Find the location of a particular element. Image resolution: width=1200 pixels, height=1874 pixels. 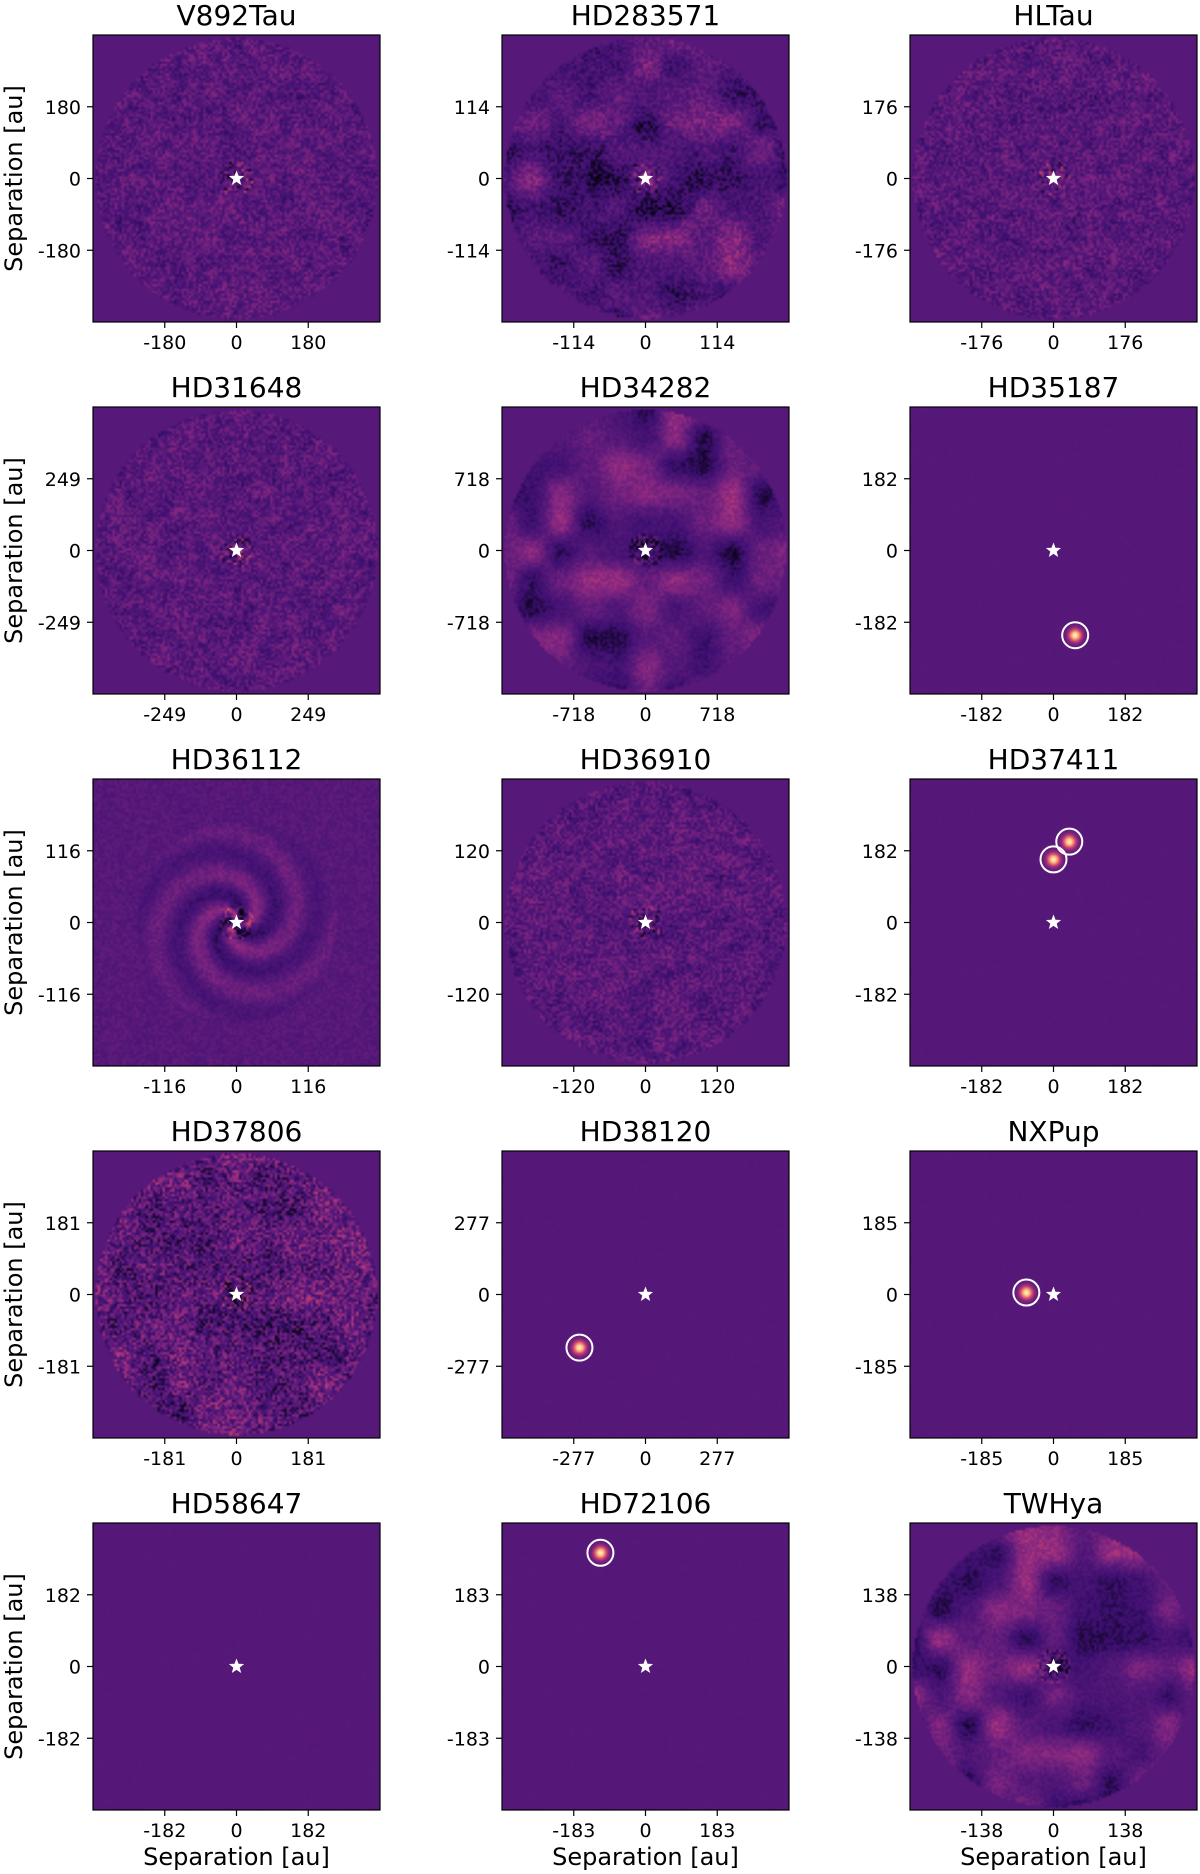

x-tick-label: -180 is located at coordinates (164, 343).